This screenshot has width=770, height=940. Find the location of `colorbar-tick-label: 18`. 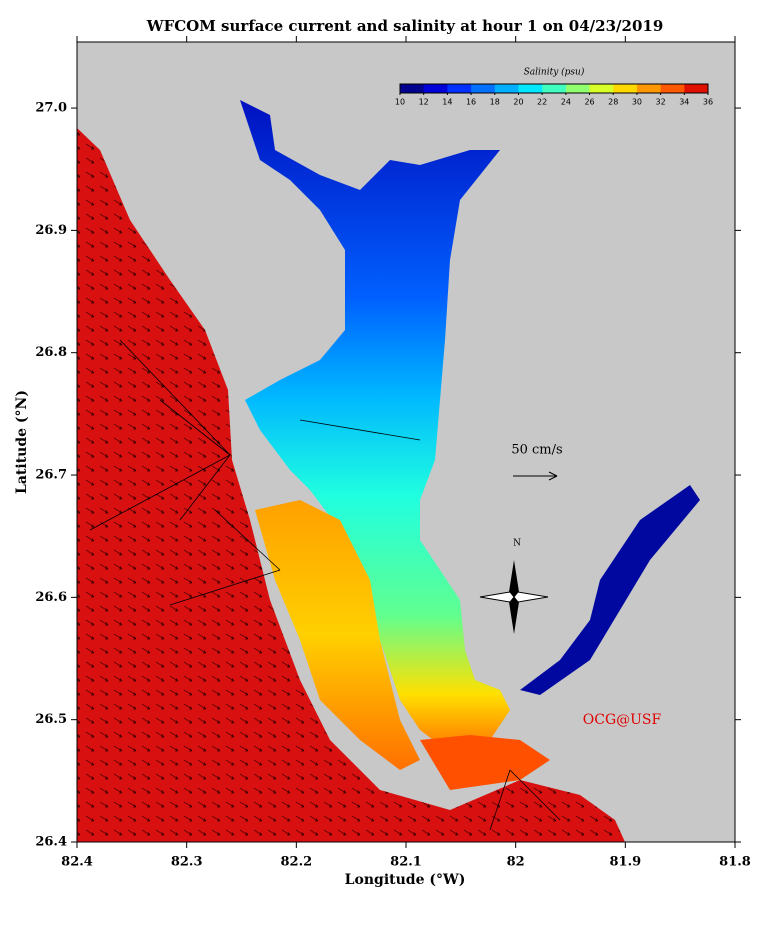

colorbar-tick-label: 18 is located at coordinates (495, 102).